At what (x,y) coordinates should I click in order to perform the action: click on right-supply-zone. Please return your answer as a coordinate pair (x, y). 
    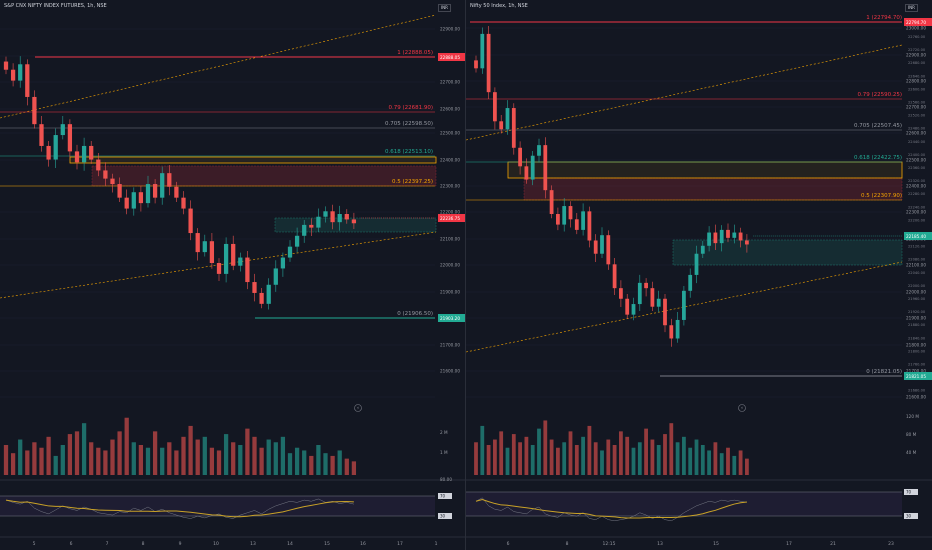
    Looking at the image, I should click on (713, 189).